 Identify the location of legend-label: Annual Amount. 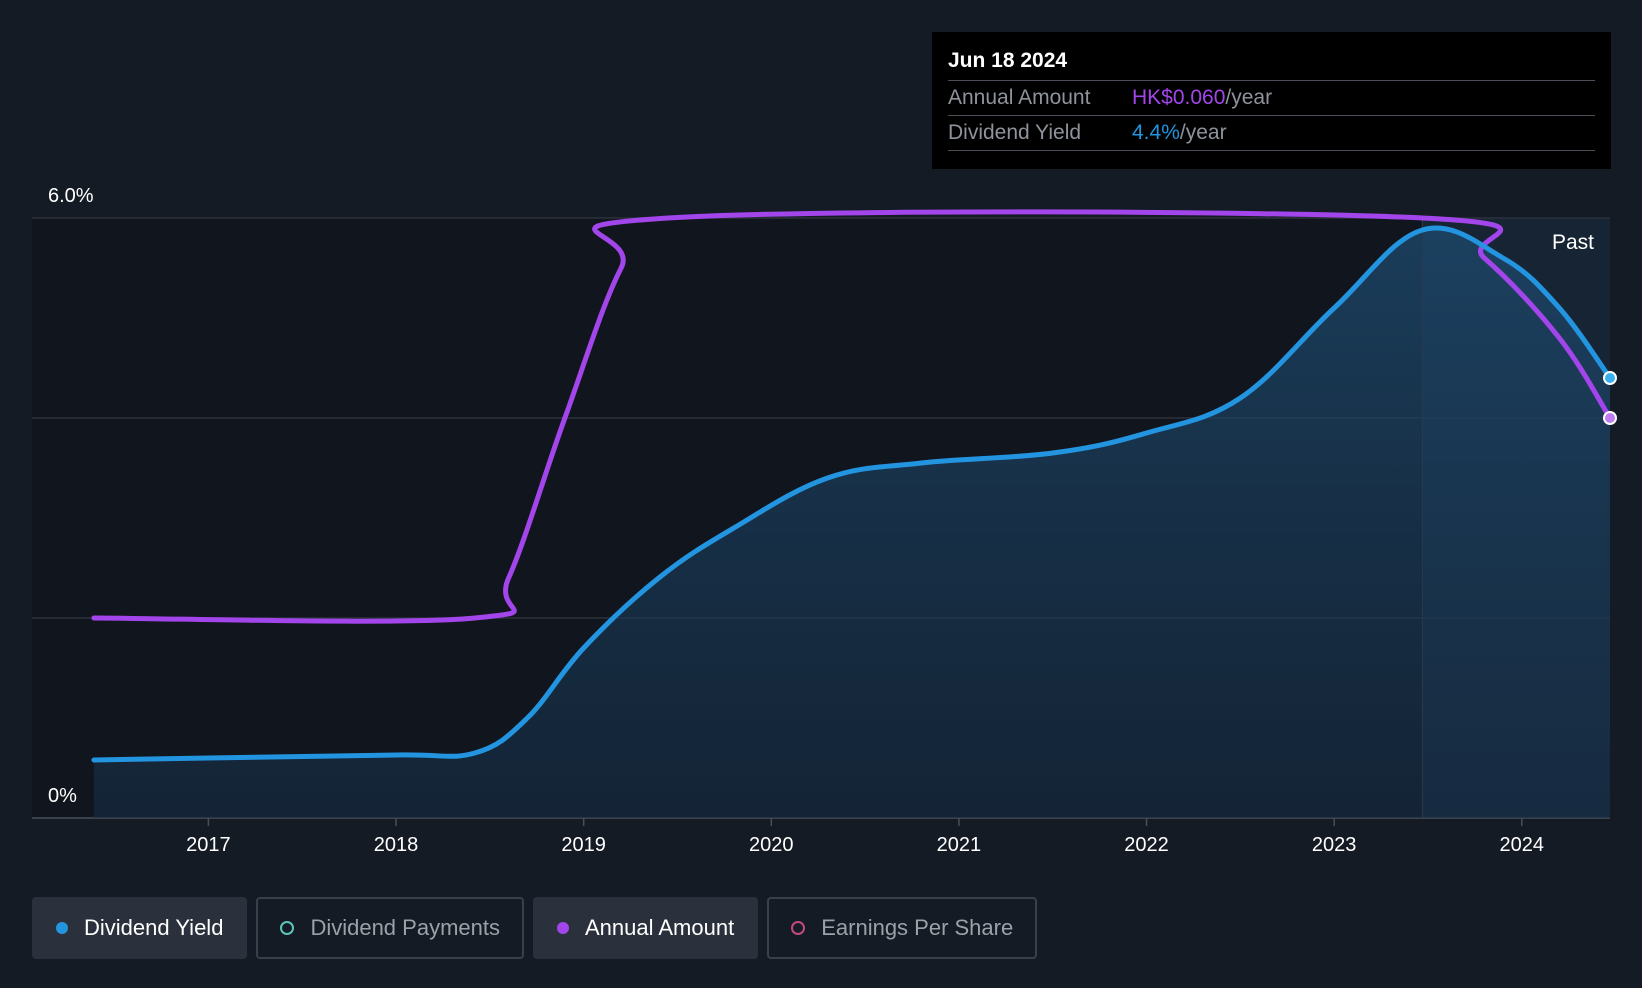
(659, 927).